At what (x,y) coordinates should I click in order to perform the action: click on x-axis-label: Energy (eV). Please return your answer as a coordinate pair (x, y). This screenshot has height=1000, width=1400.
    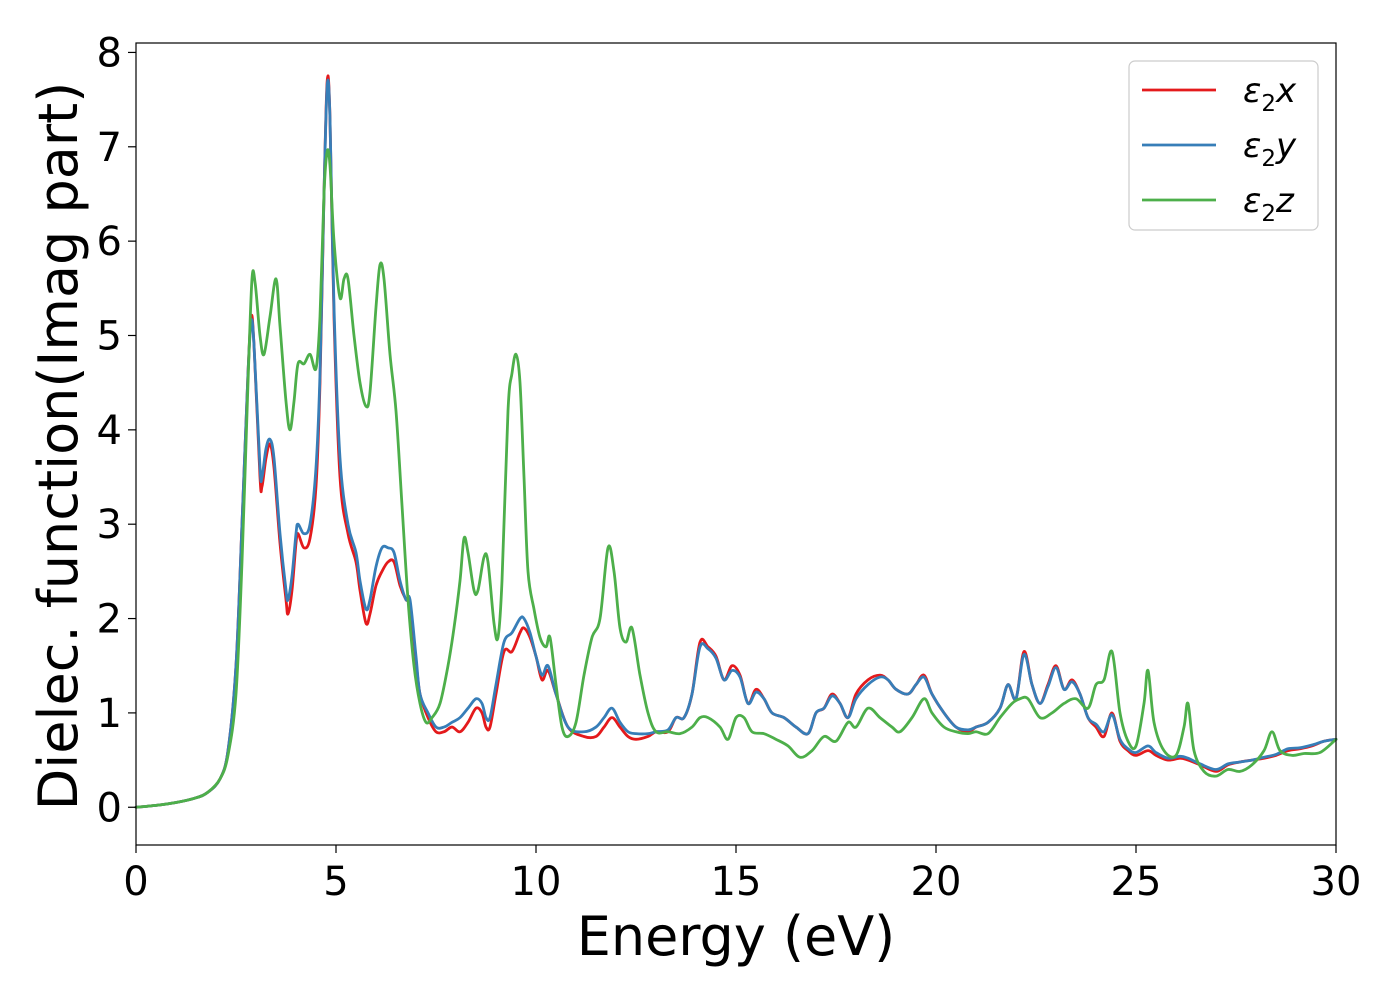
    Looking at the image, I should click on (736, 936).